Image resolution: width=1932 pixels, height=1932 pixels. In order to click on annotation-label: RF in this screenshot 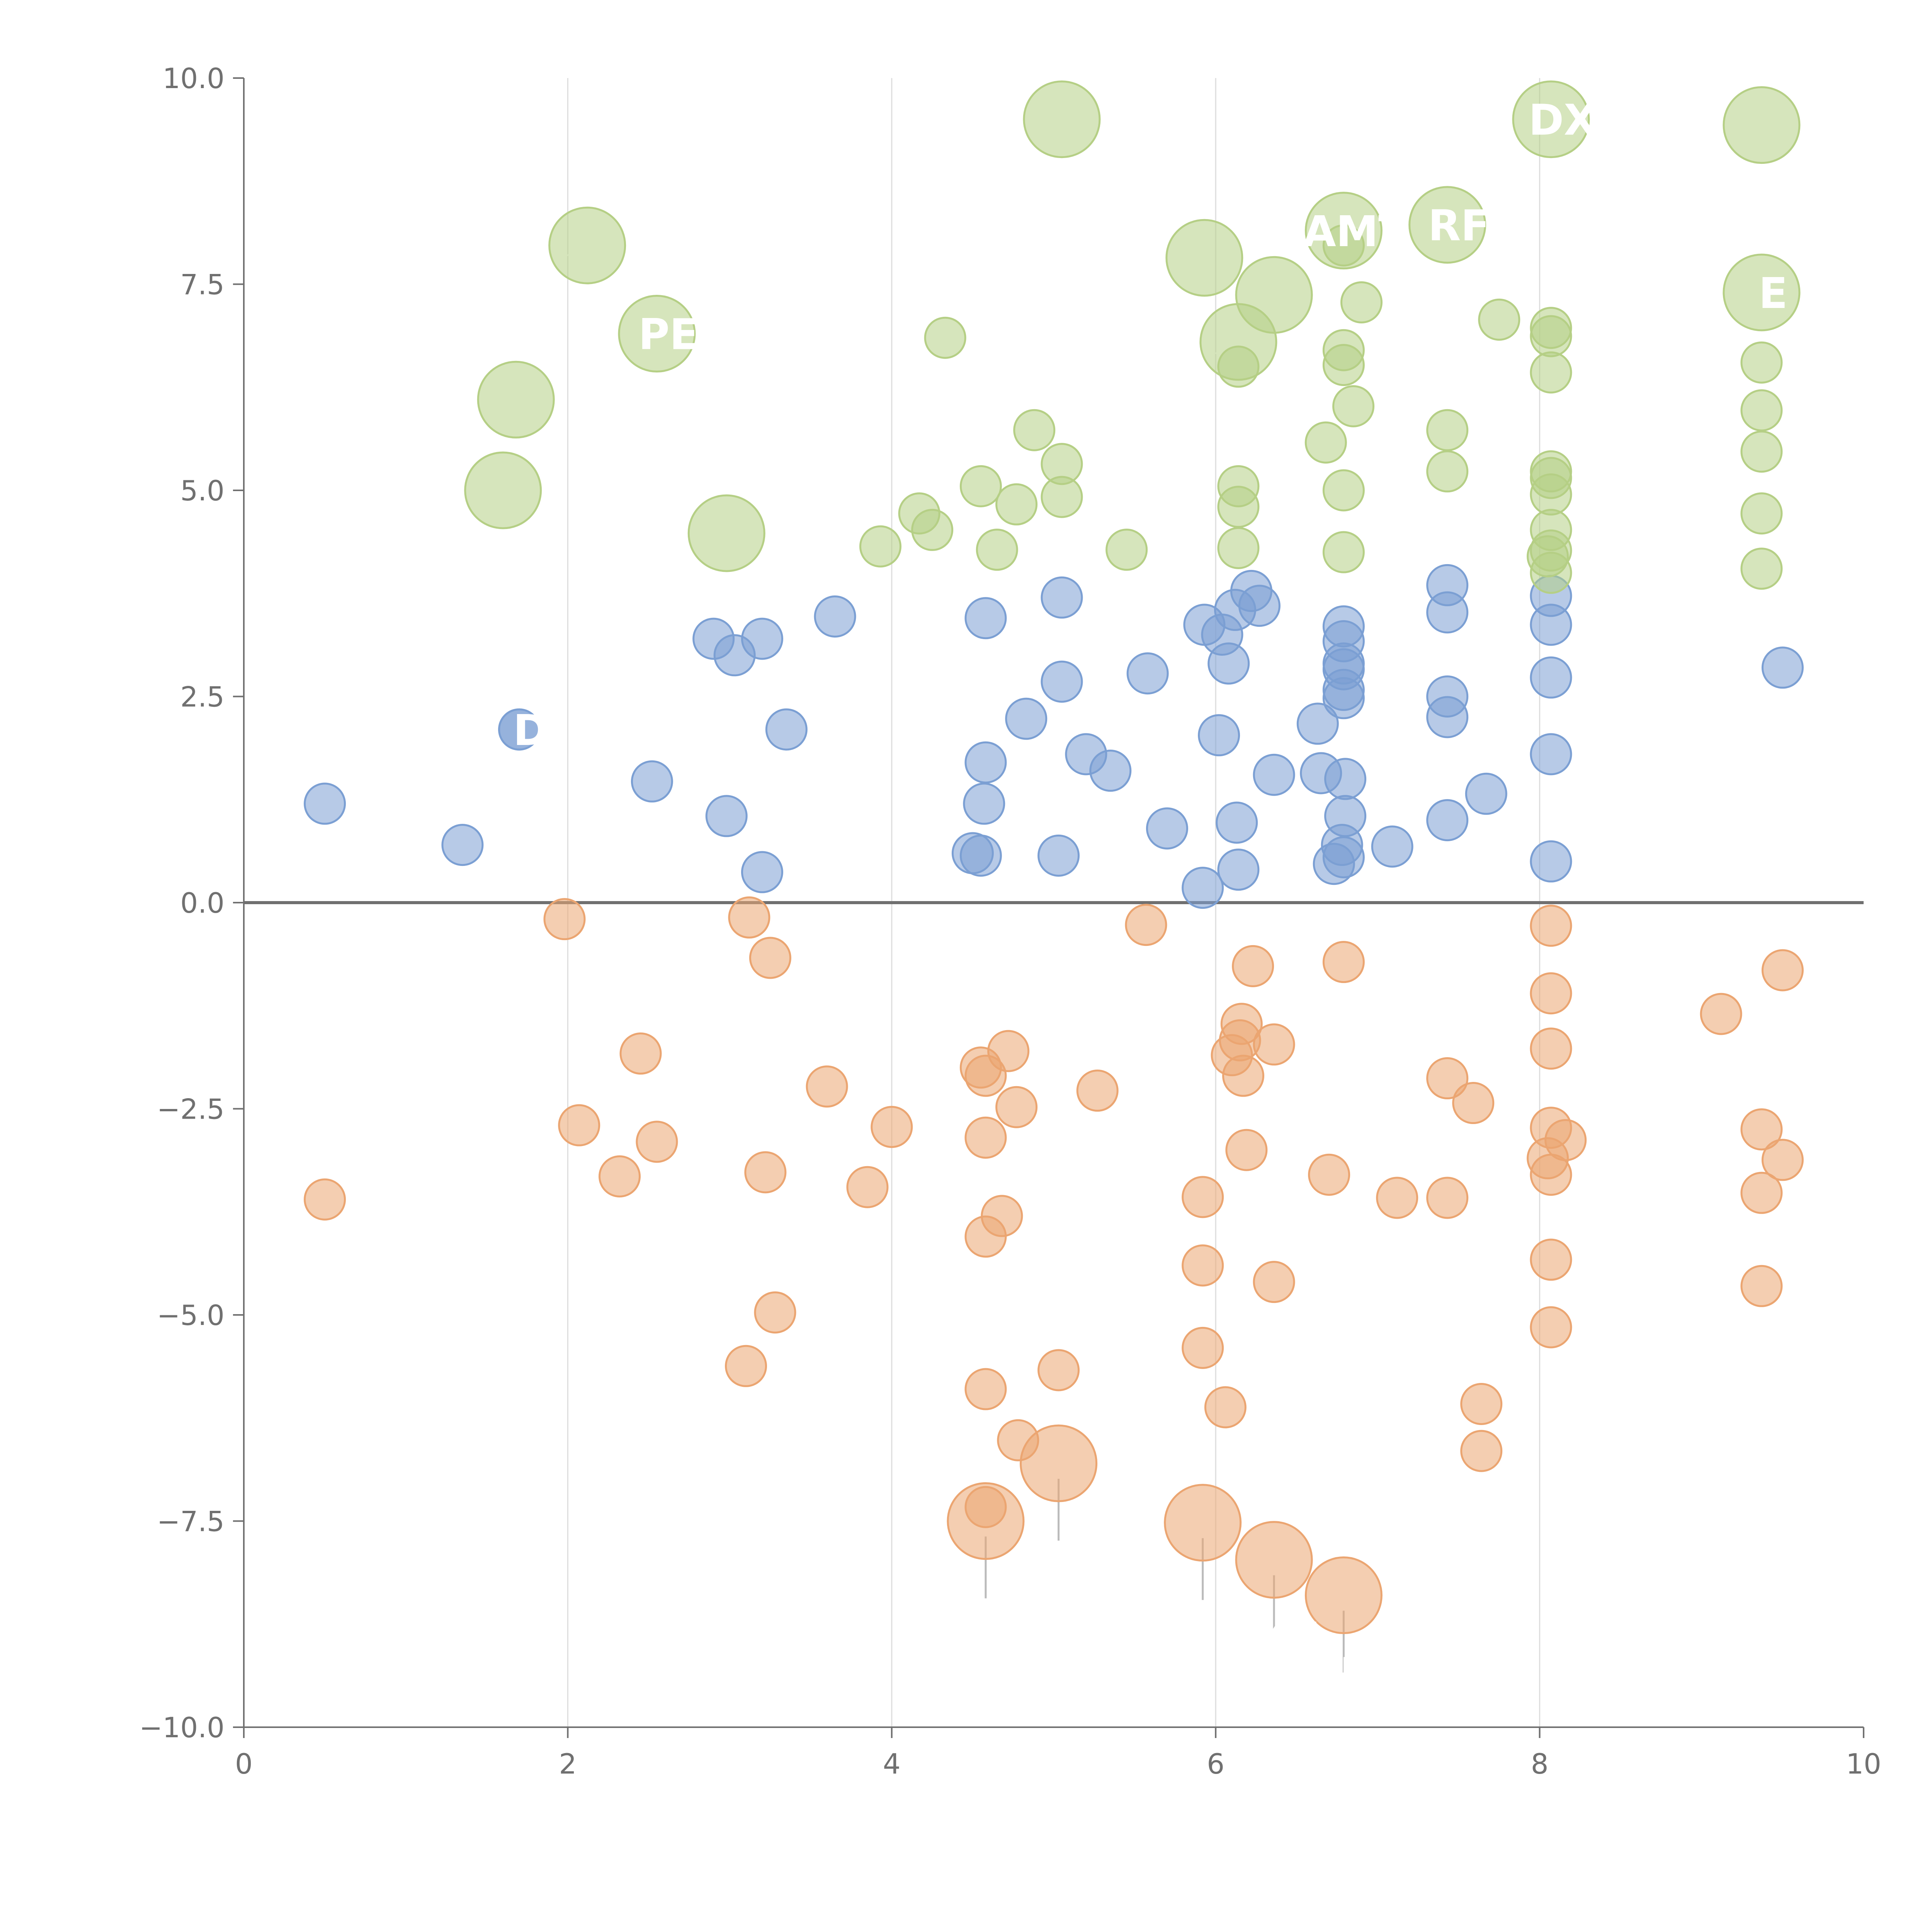, I will do `click(1459, 225)`.